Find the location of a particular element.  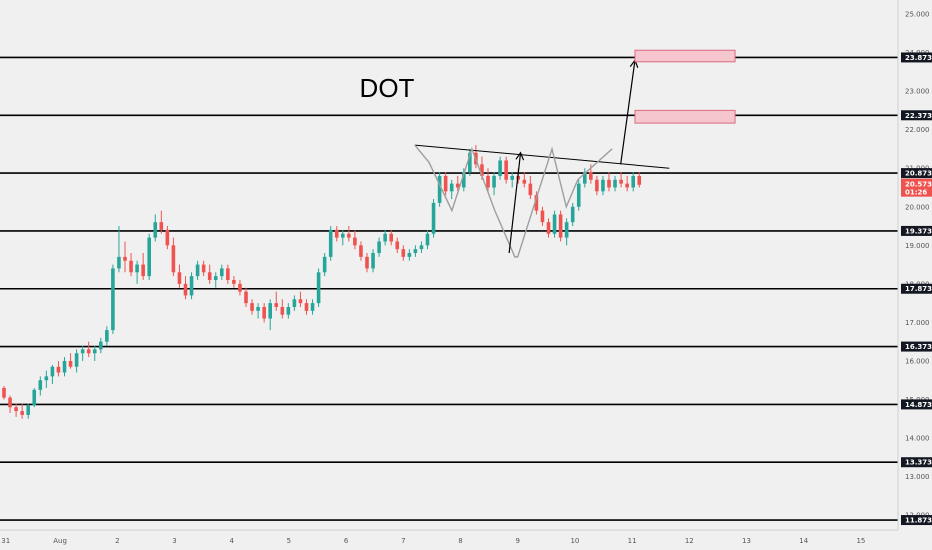

y-tick-label: 14.000 is located at coordinates (917, 439).